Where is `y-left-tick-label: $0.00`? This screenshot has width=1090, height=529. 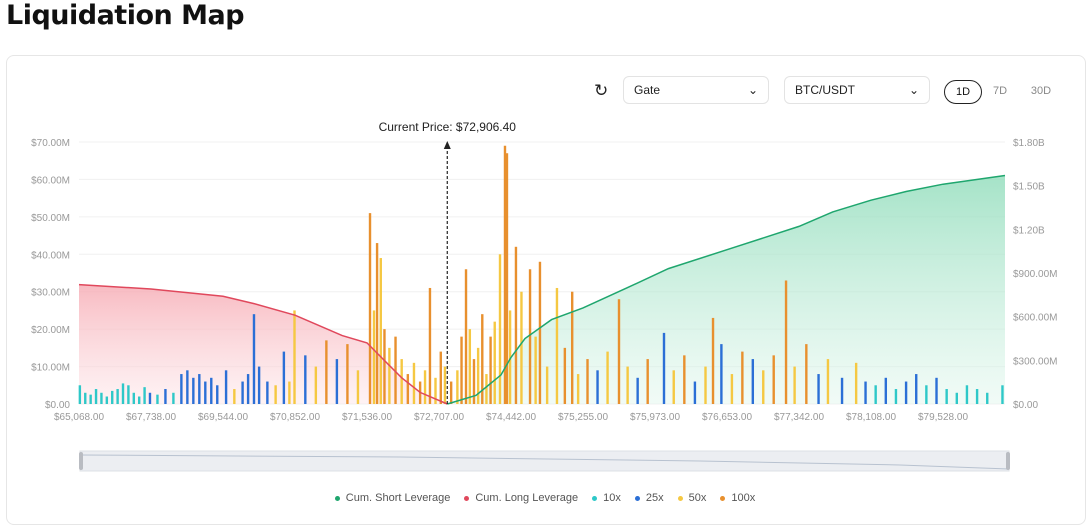
y-left-tick-label: $0.00 is located at coordinates (57, 405).